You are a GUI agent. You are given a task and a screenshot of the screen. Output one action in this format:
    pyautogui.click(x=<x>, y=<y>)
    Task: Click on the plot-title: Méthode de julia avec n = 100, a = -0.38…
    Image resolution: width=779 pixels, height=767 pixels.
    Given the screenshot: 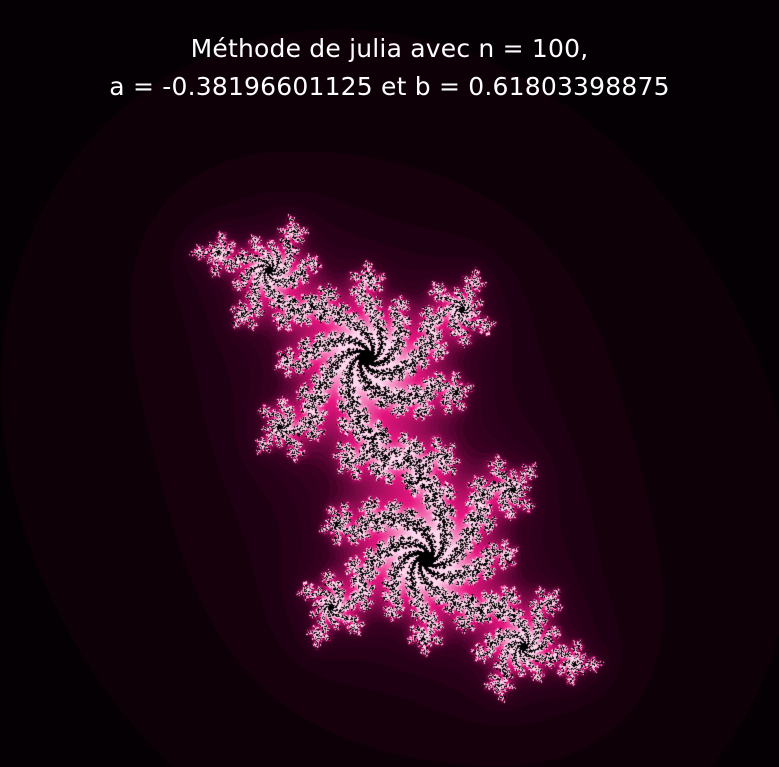 What is the action you would take?
    pyautogui.click(x=389, y=68)
    